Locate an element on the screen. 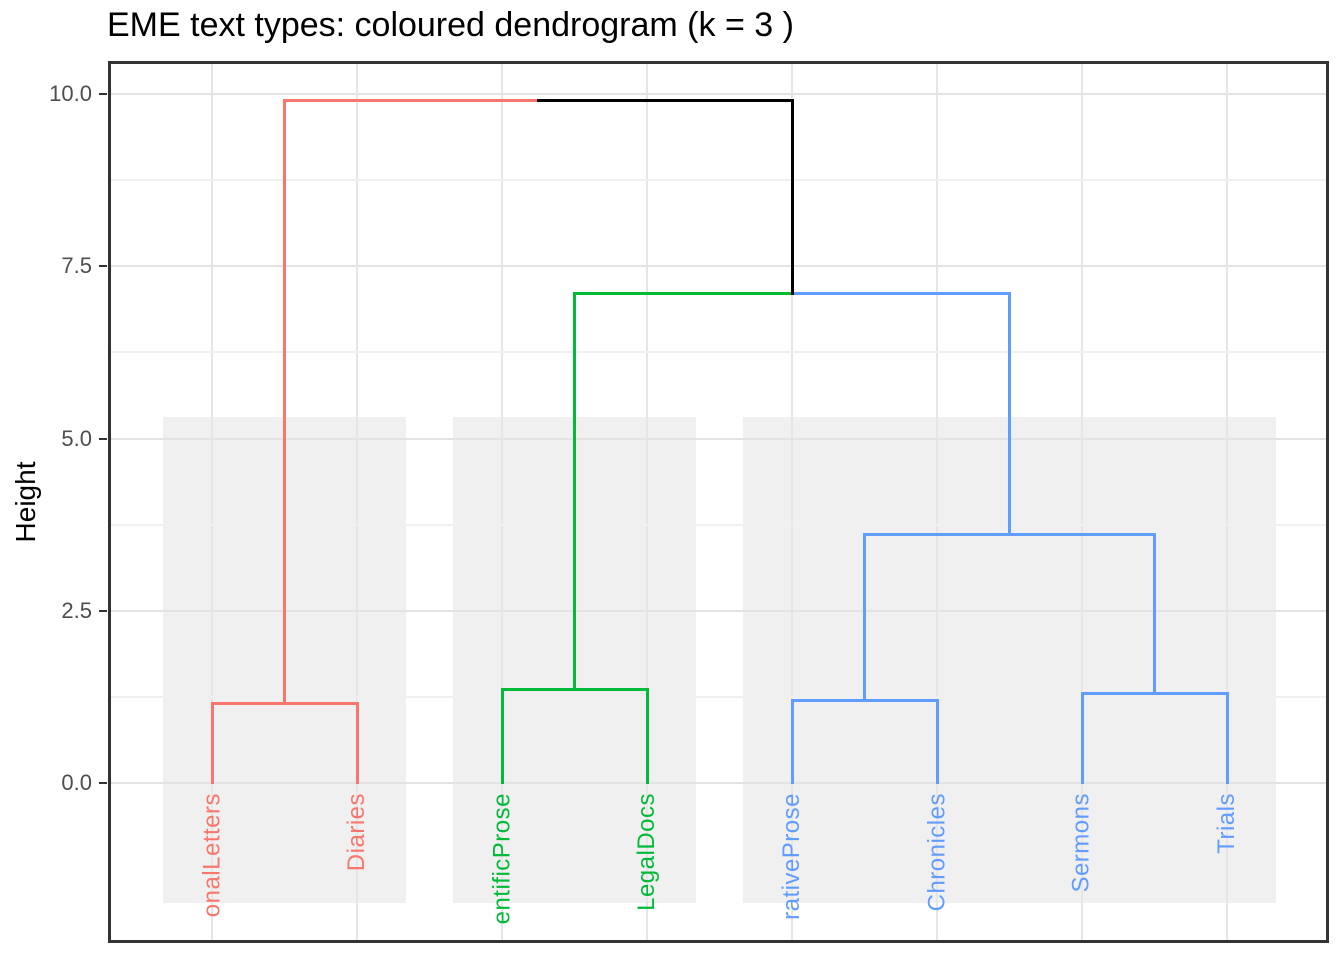  leaf-label: Sermons is located at coordinates (1081, 843).